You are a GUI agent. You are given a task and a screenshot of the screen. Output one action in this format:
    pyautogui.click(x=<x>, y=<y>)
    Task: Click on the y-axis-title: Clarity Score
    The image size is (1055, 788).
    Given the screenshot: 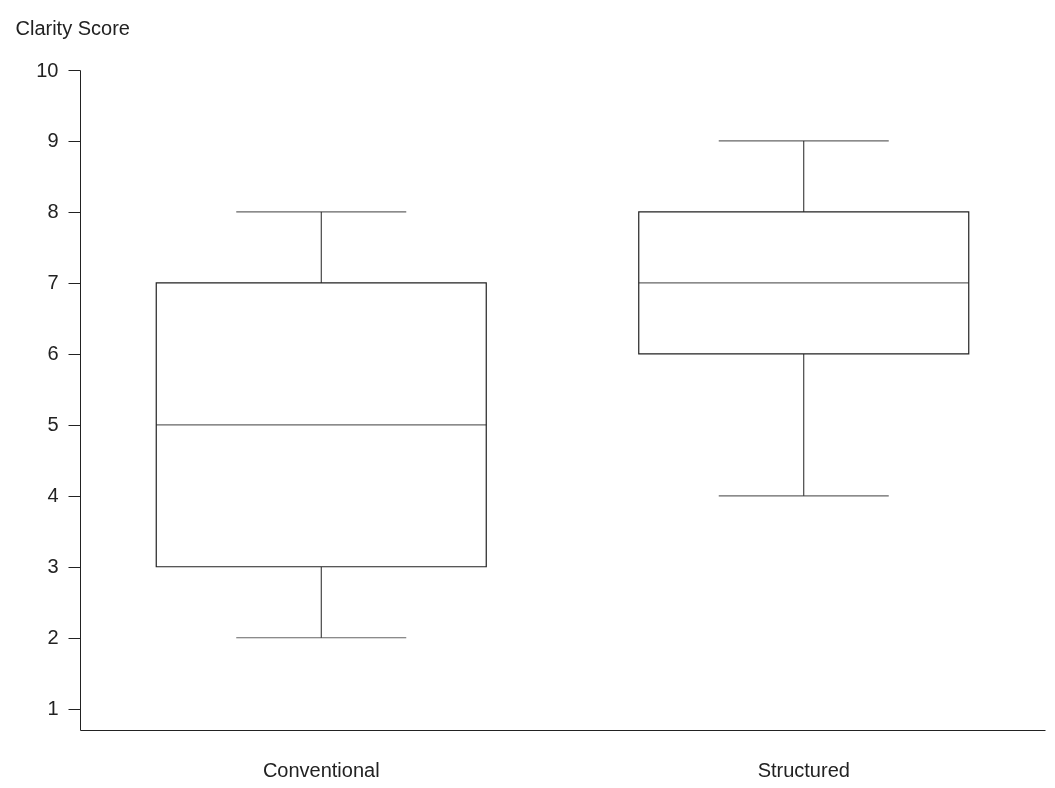 What is the action you would take?
    pyautogui.click(x=72, y=27)
    